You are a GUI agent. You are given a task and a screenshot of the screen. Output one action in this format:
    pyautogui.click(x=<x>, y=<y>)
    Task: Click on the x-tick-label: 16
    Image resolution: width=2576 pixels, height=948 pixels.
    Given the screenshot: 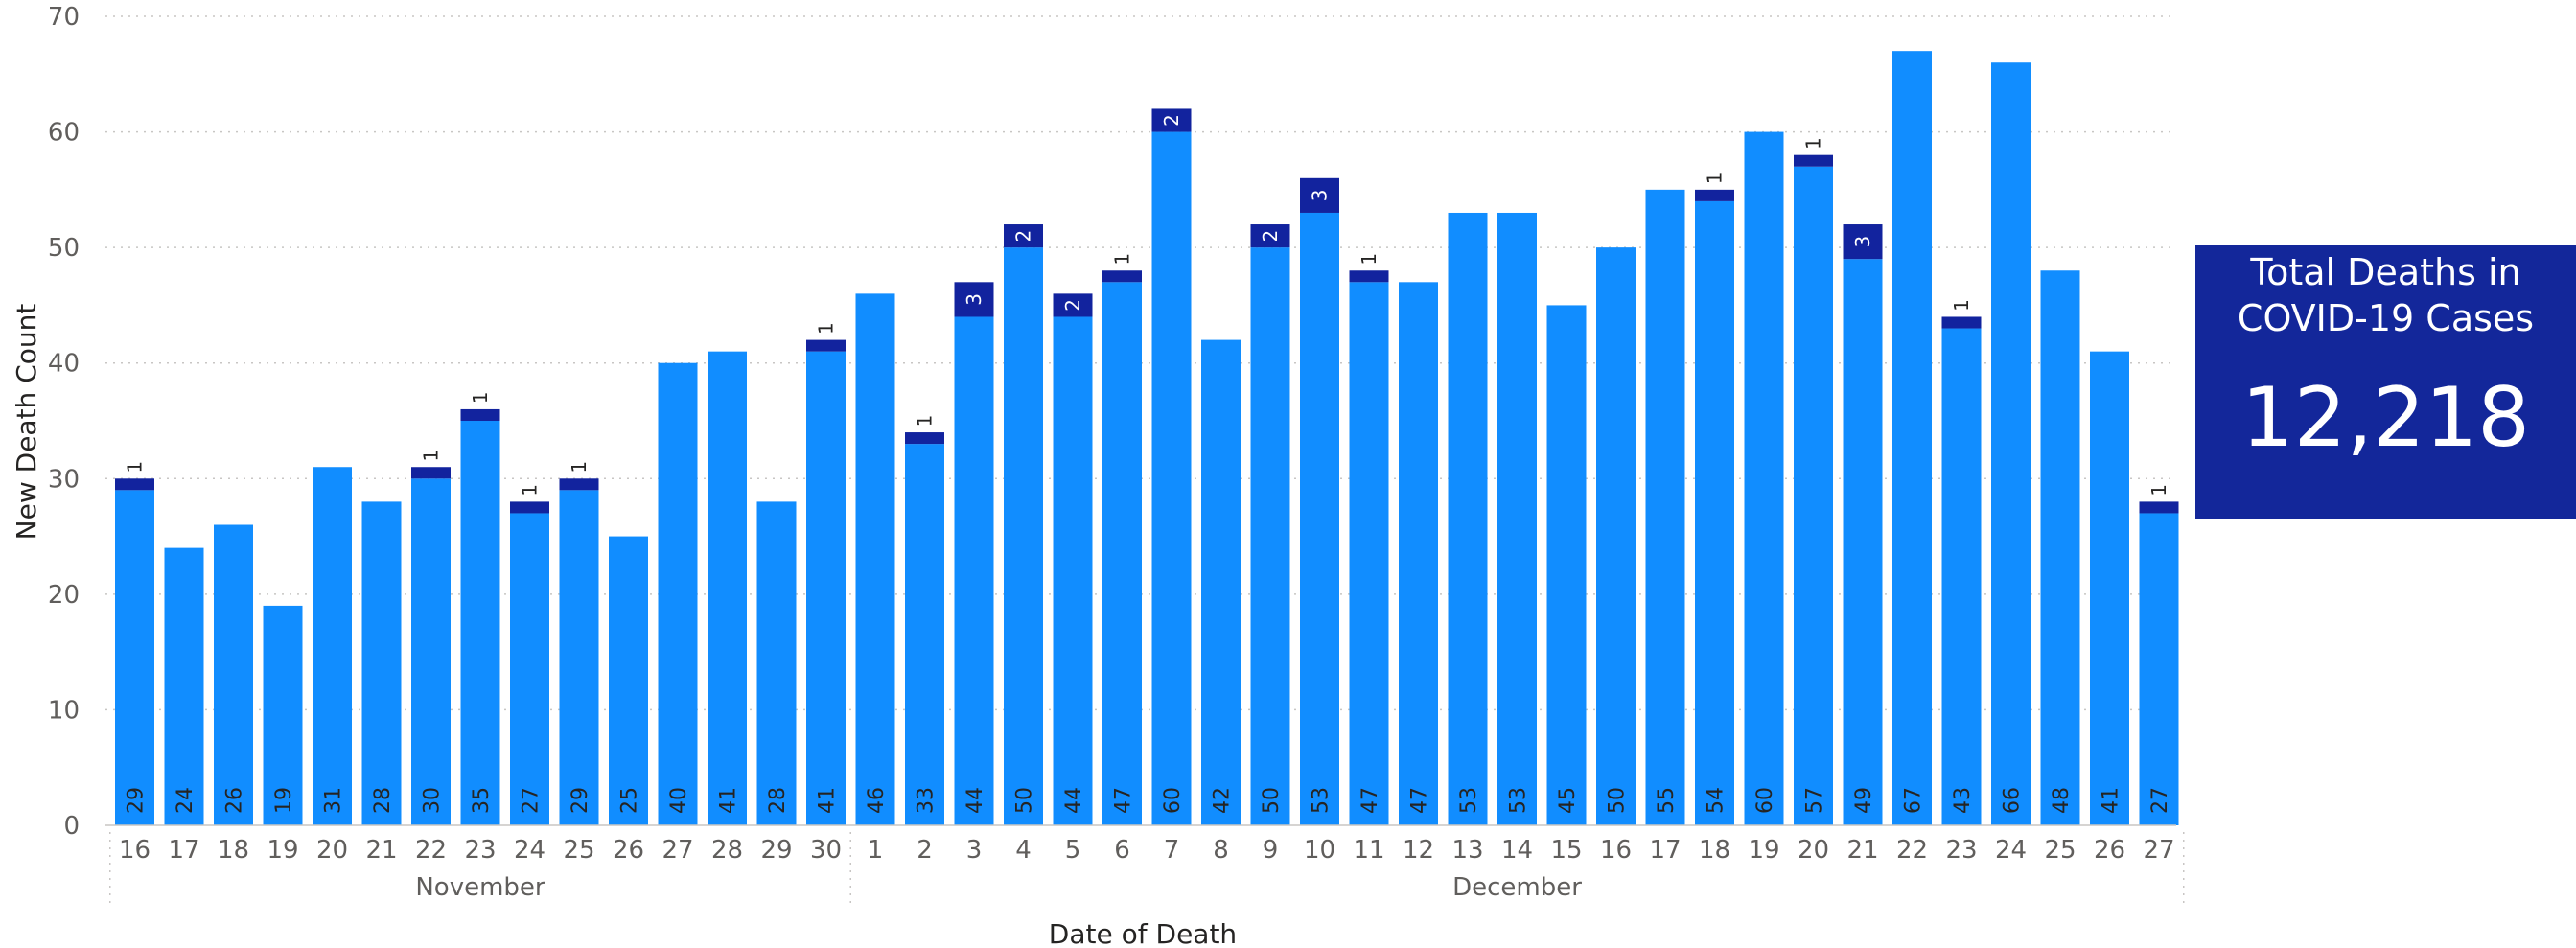 What is the action you would take?
    pyautogui.click(x=1616, y=850)
    